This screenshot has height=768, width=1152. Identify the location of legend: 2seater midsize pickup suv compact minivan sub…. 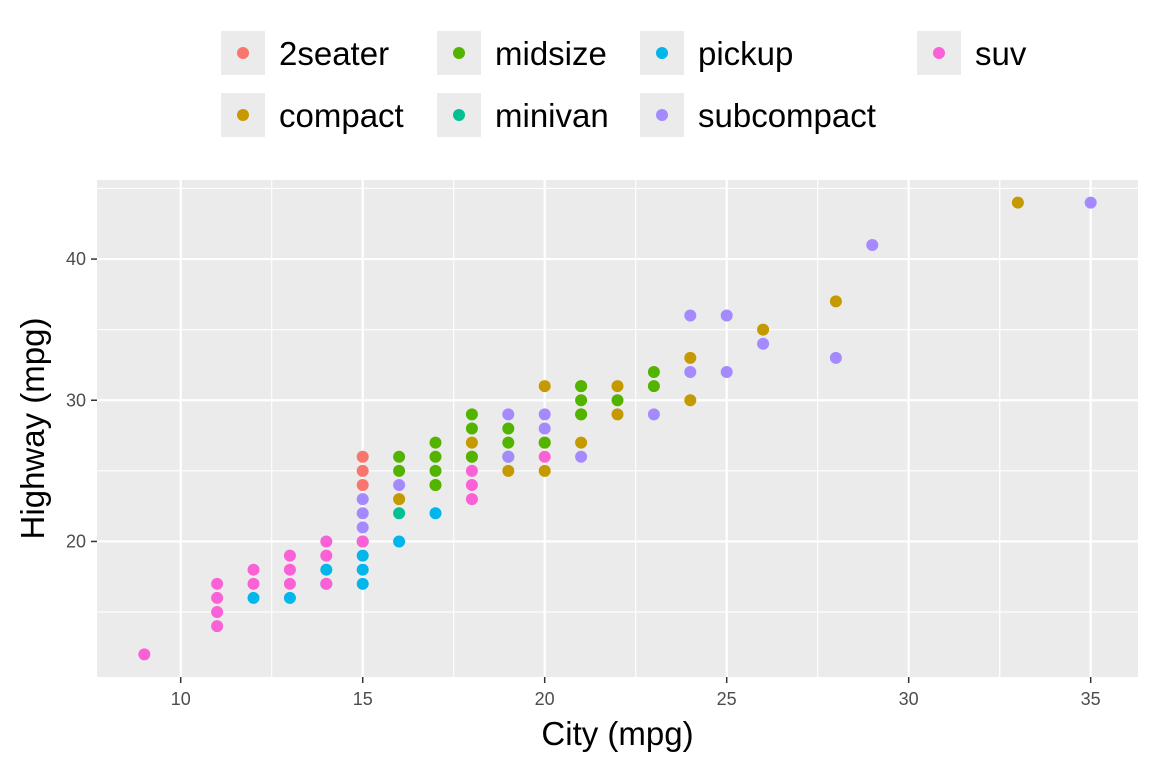
(624, 84).